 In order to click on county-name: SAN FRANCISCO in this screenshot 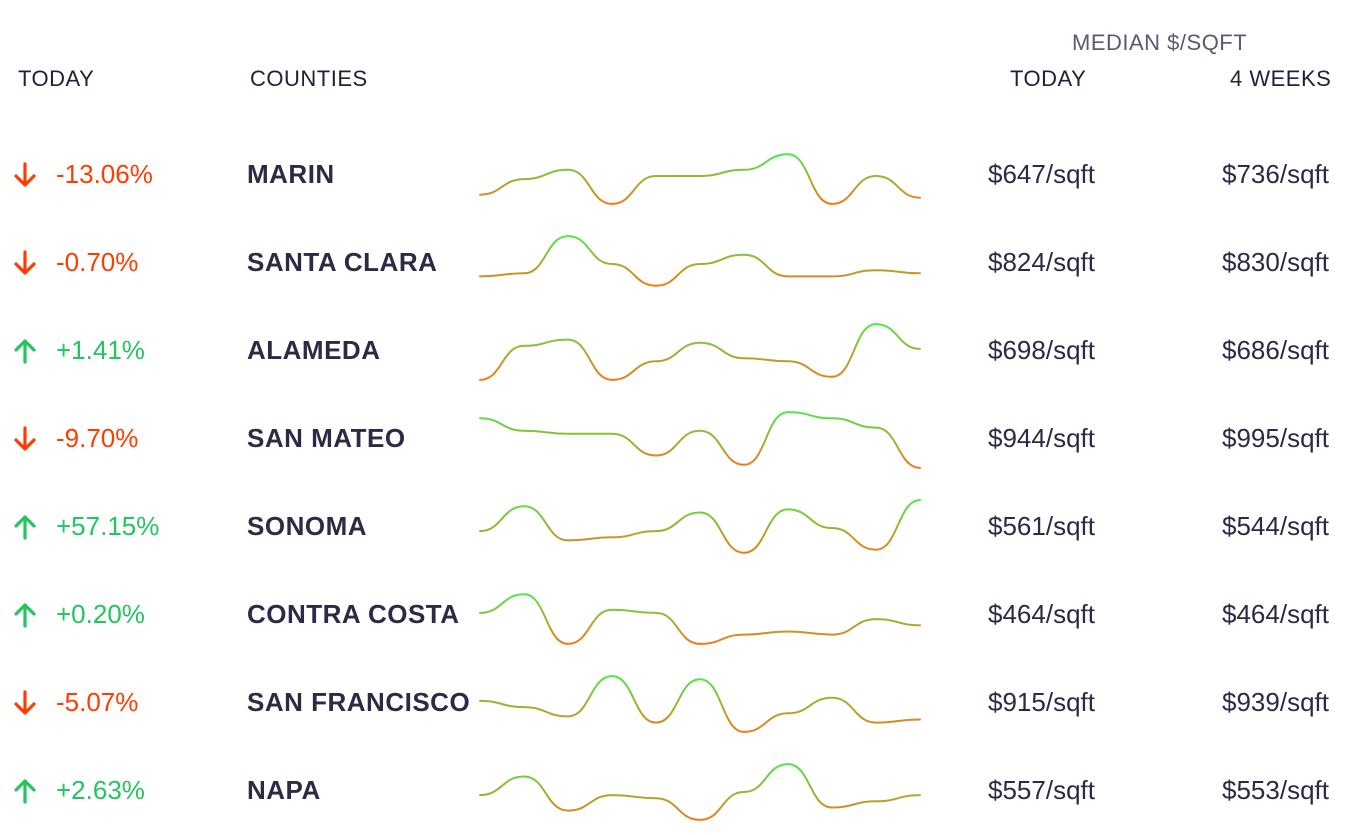, I will do `click(359, 702)`.